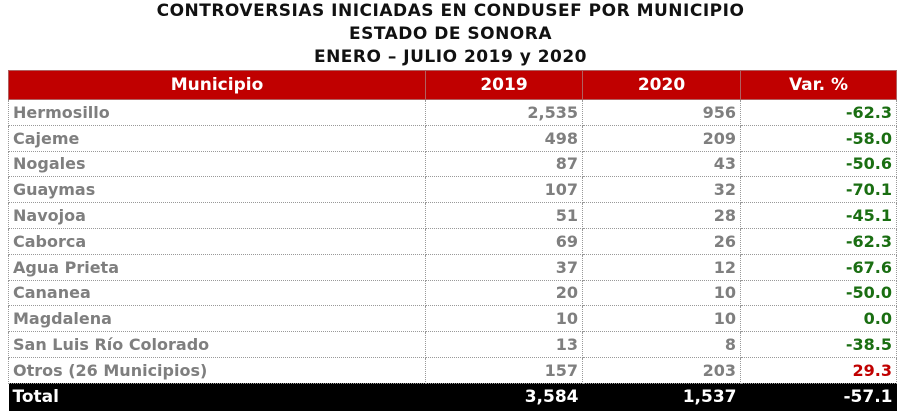 Image resolution: width=901 pixels, height=411 pixels. I want to click on header-2019: 2019, so click(504, 85).